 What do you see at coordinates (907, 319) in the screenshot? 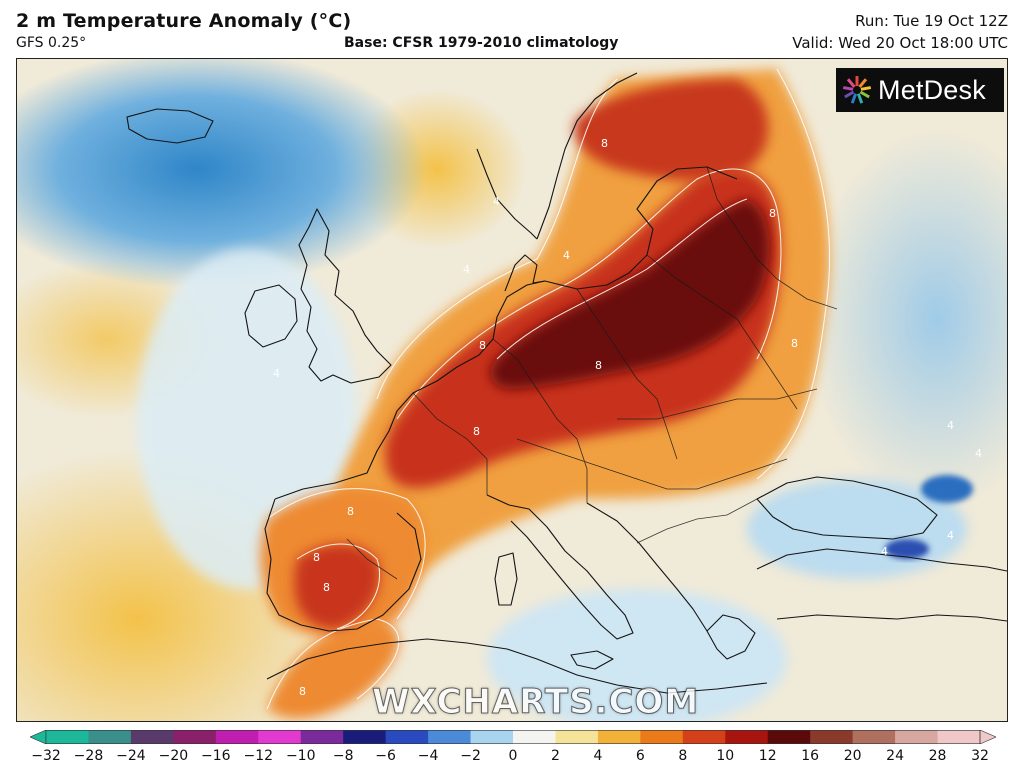
I see `cool-russia` at bounding box center [907, 319].